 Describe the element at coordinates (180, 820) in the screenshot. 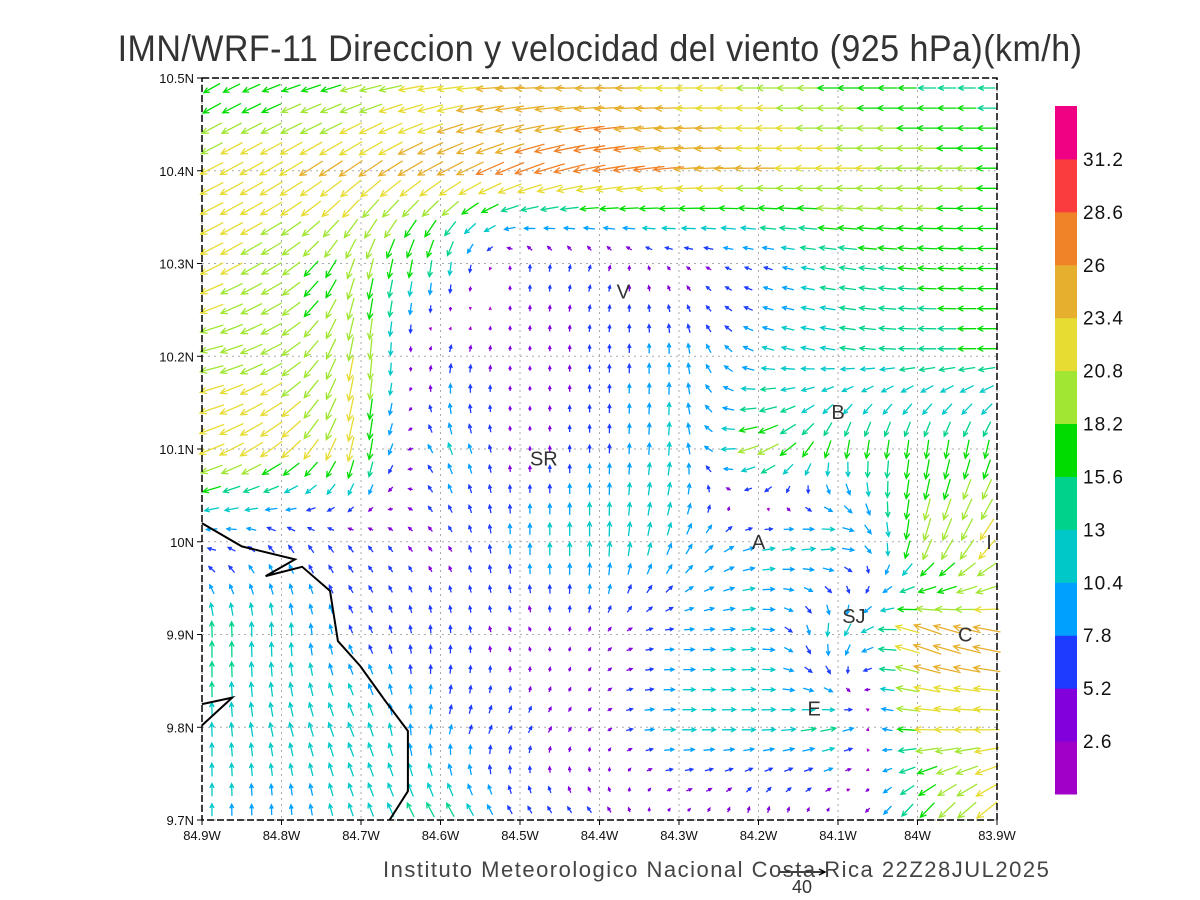

I see `y-tick-label: 9.7N` at that location.